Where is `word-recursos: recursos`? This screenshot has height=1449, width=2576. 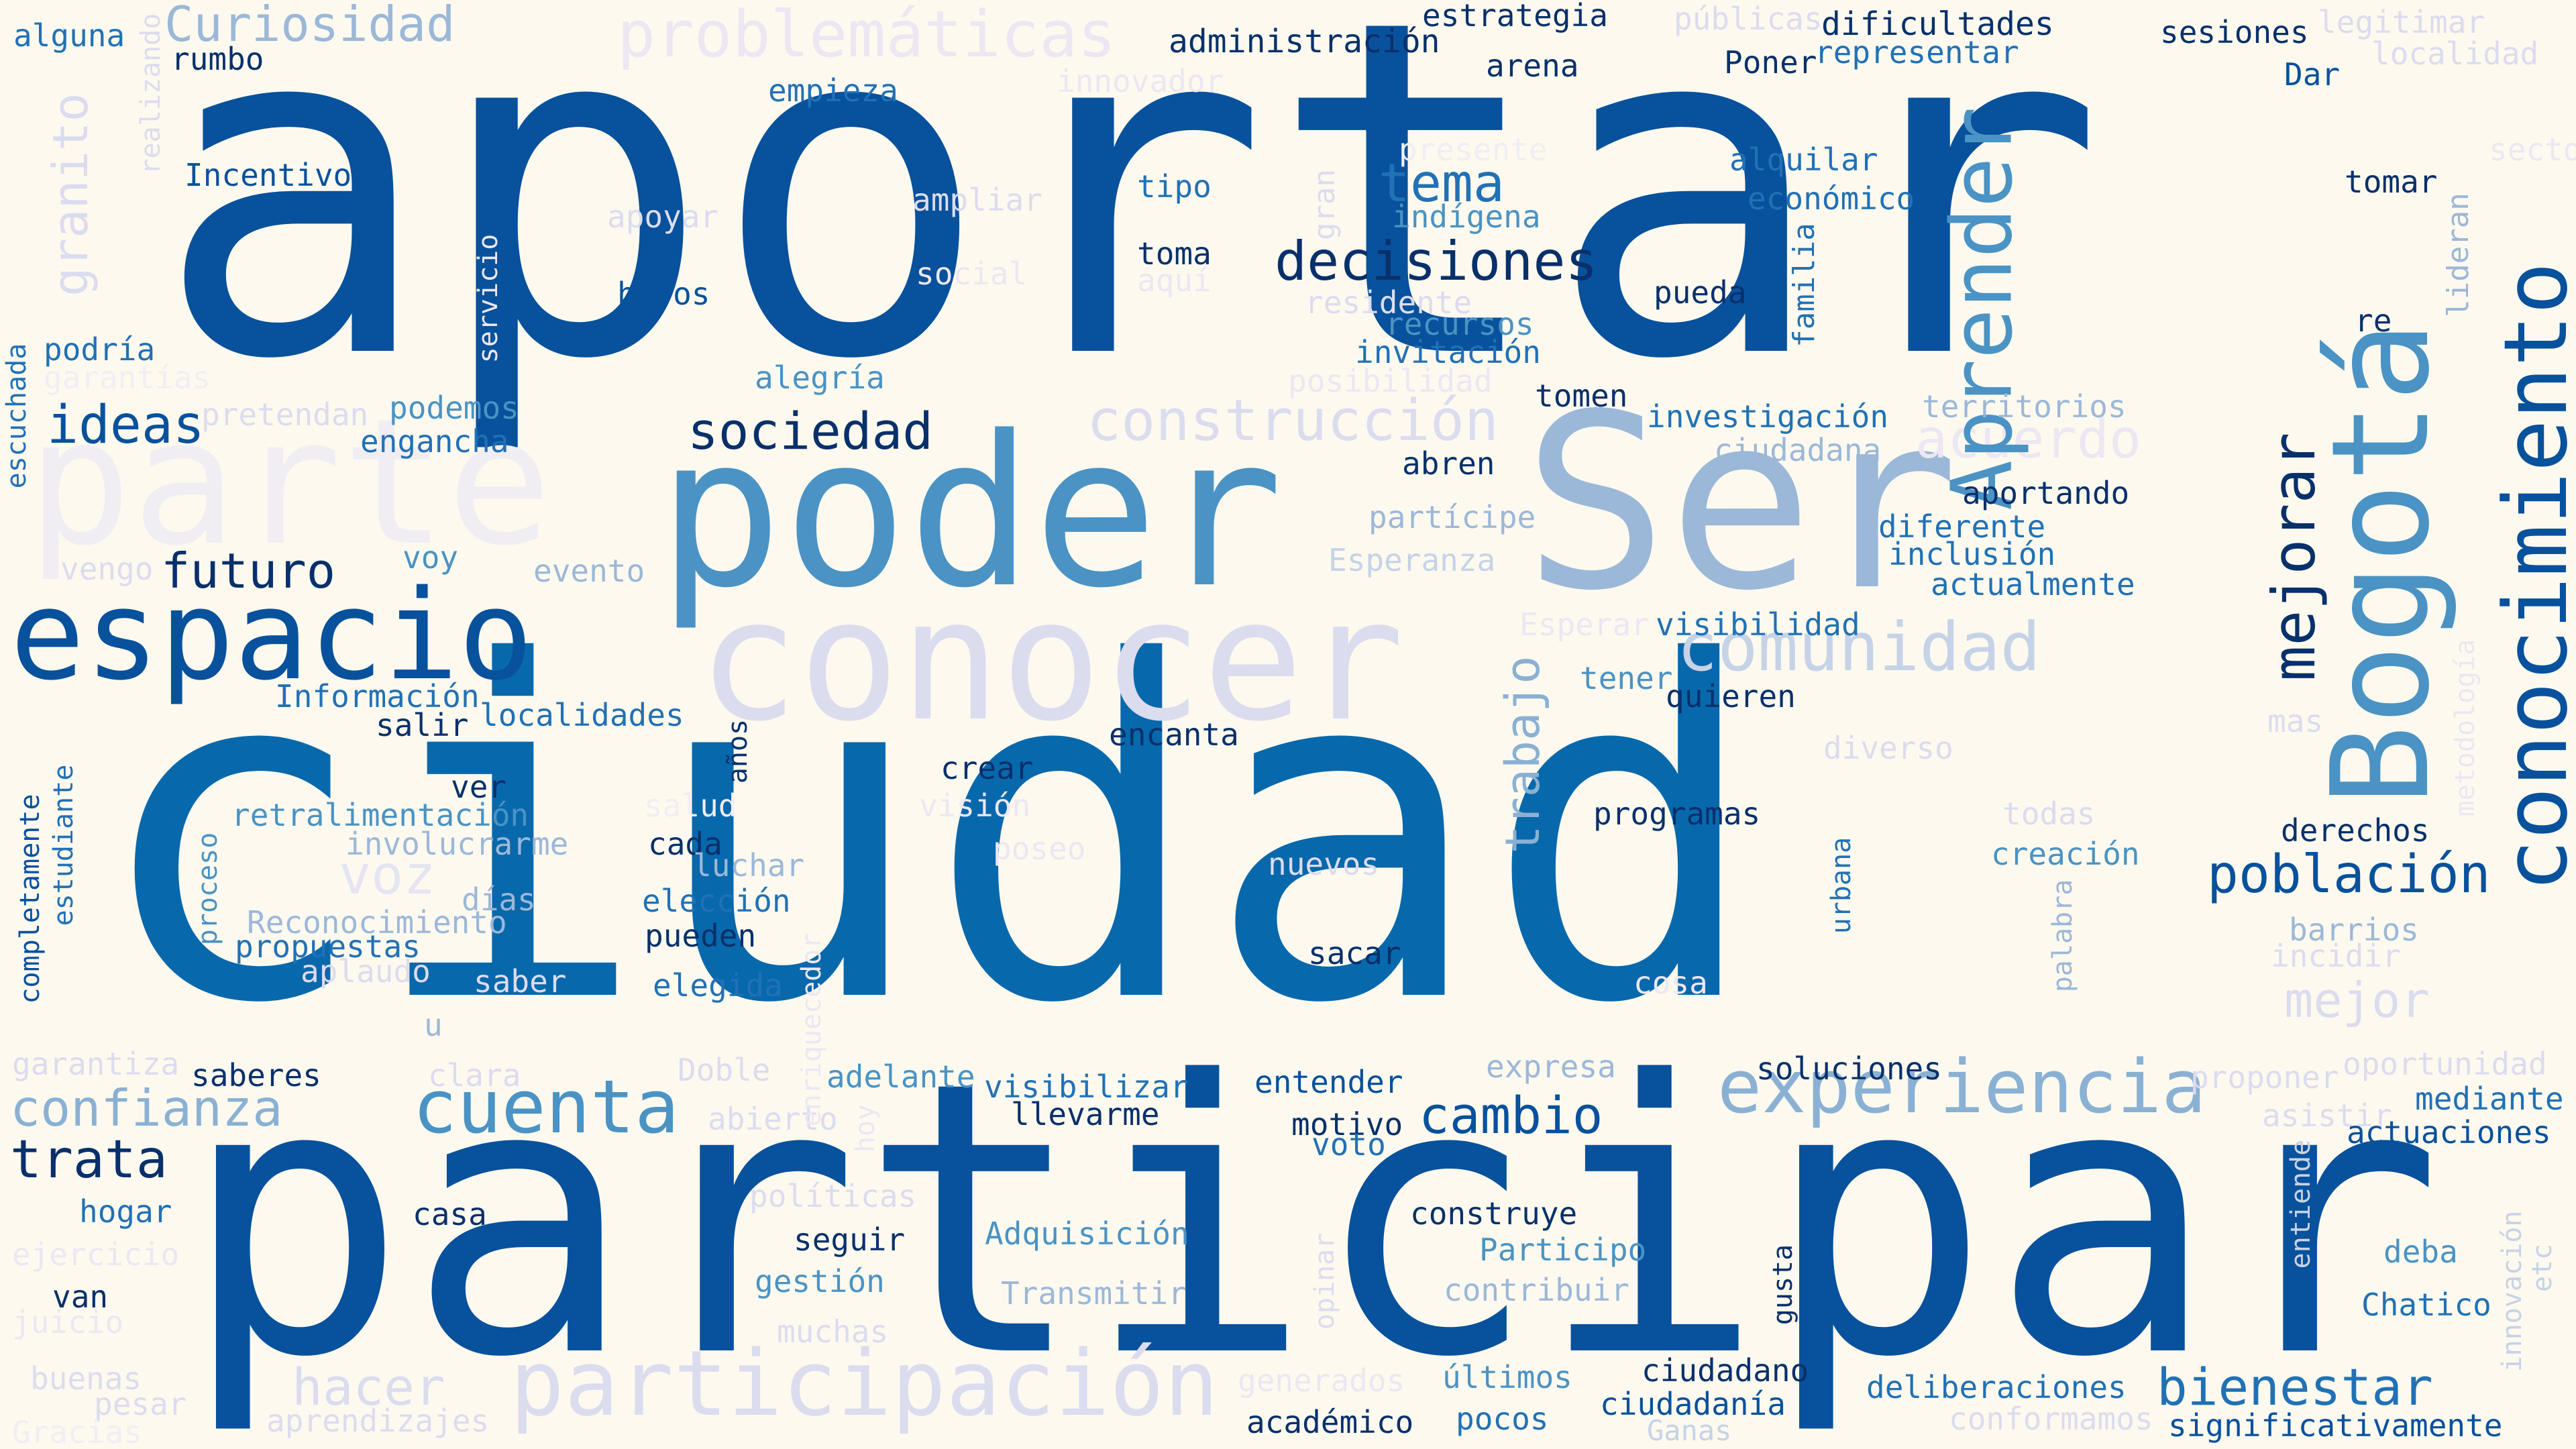 word-recursos: recursos is located at coordinates (1459, 324).